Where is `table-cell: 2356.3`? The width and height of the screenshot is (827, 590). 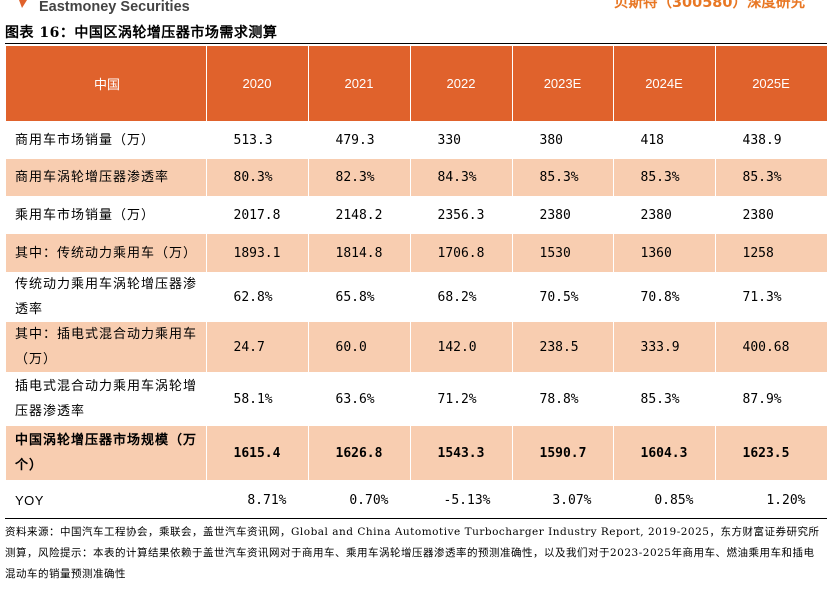 table-cell: 2356.3 is located at coordinates (461, 215).